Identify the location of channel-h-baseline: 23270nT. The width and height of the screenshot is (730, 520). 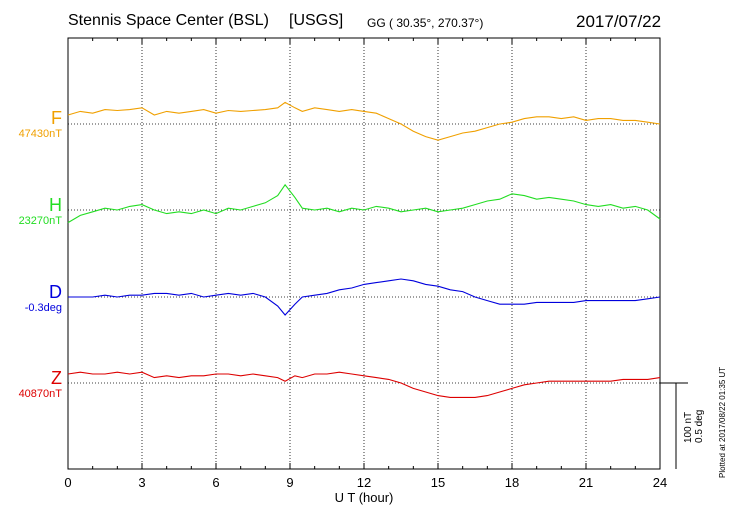
(40, 221).